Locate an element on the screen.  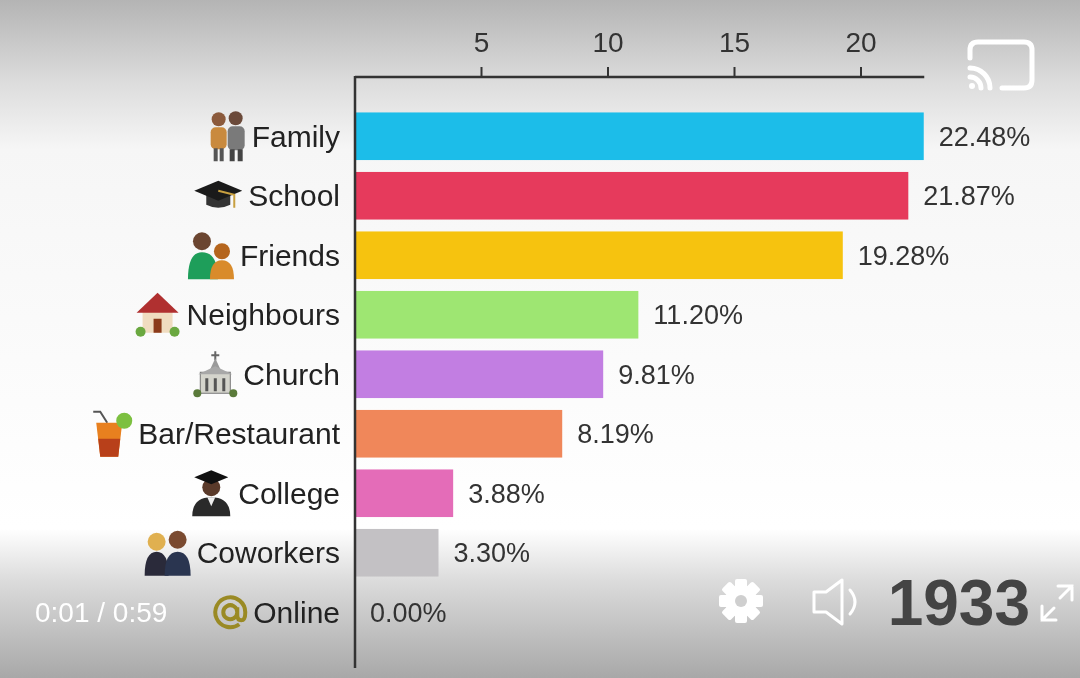
data-label: 19.28% is located at coordinates (903, 255).